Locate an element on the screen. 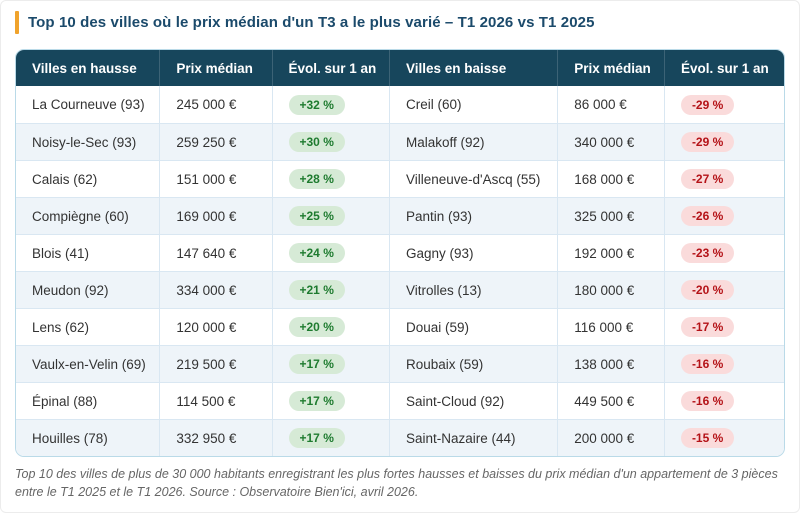  price-down-cell: 116 000 € is located at coordinates (611, 326).